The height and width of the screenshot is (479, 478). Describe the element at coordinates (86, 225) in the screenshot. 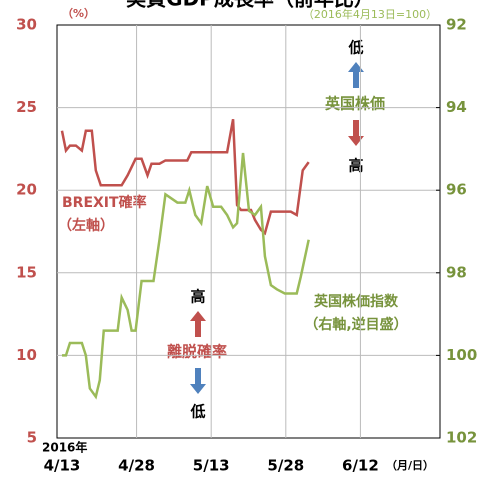

I see `legend-label: （左軸）` at that location.